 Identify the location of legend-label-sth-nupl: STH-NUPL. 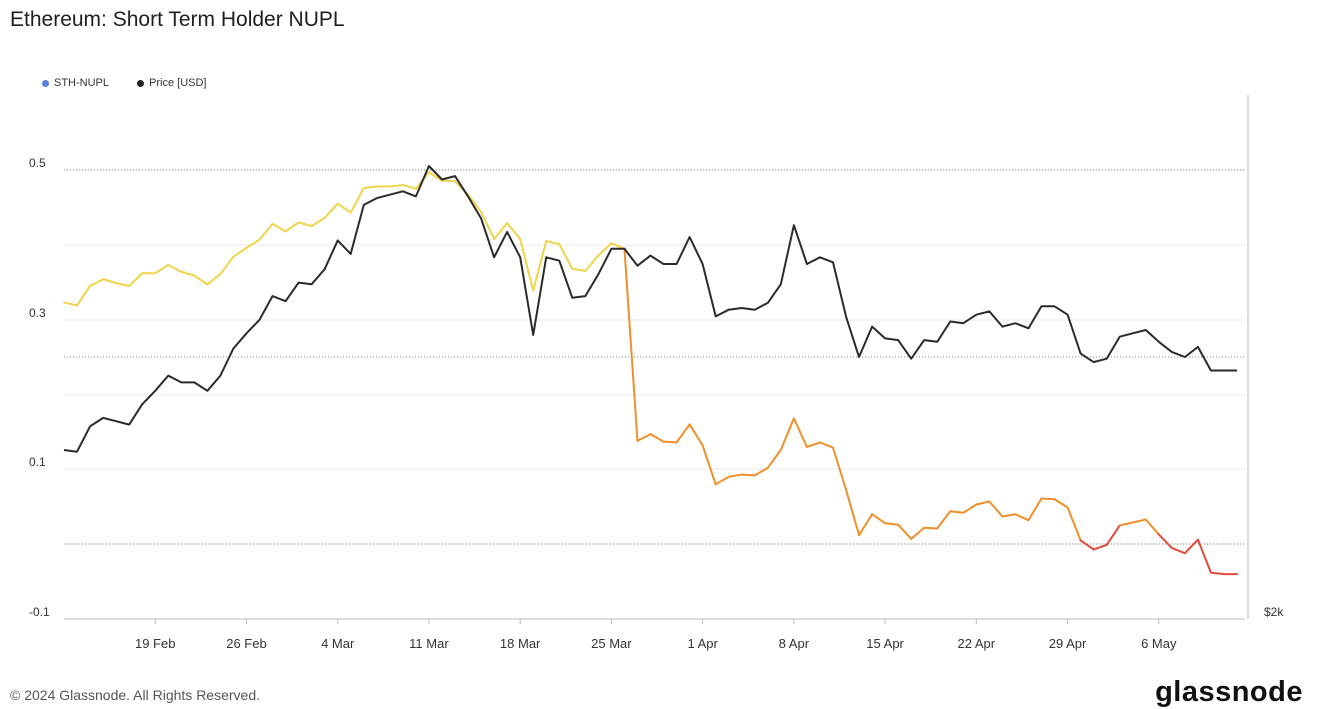
(82, 83).